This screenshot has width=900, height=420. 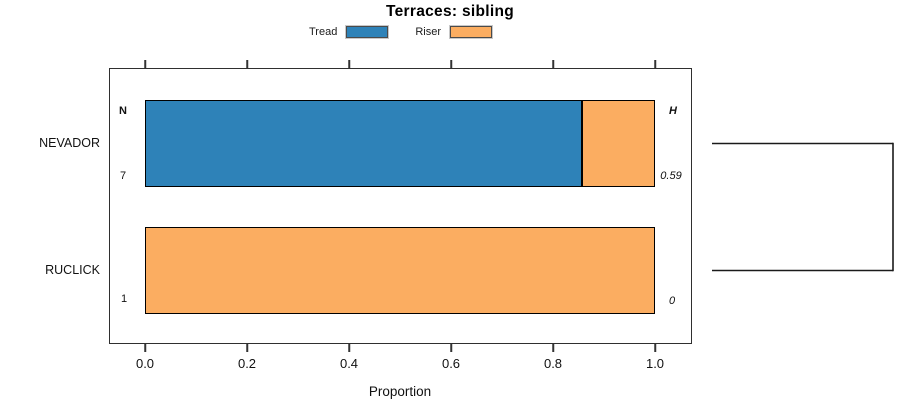 What do you see at coordinates (553, 363) in the screenshot?
I see `axis-tick-label: 0.8` at bounding box center [553, 363].